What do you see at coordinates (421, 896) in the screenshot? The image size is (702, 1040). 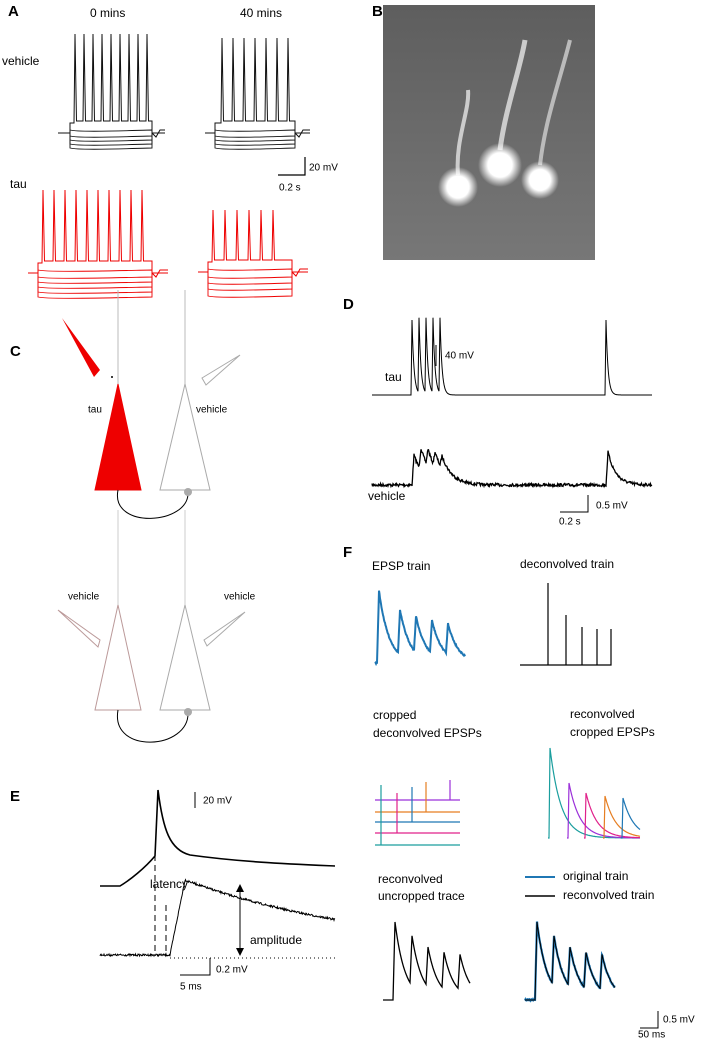 I see `subpanel-title: uncropped trace` at bounding box center [421, 896].